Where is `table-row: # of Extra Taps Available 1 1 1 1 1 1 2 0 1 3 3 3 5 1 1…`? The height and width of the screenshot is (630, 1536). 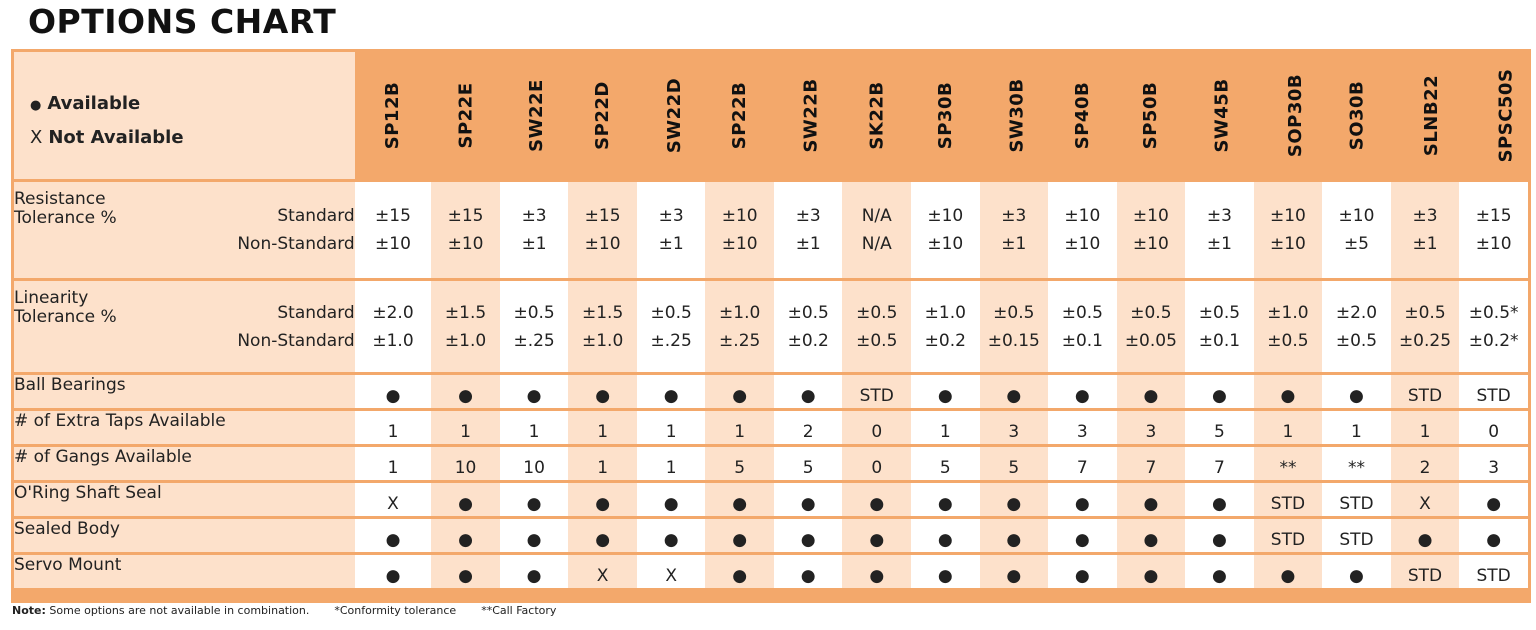 table-row: # of Extra Taps Available 1 1 1 1 1 1 2 0 1 3 3 3 5 1 1… is located at coordinates (771, 427).